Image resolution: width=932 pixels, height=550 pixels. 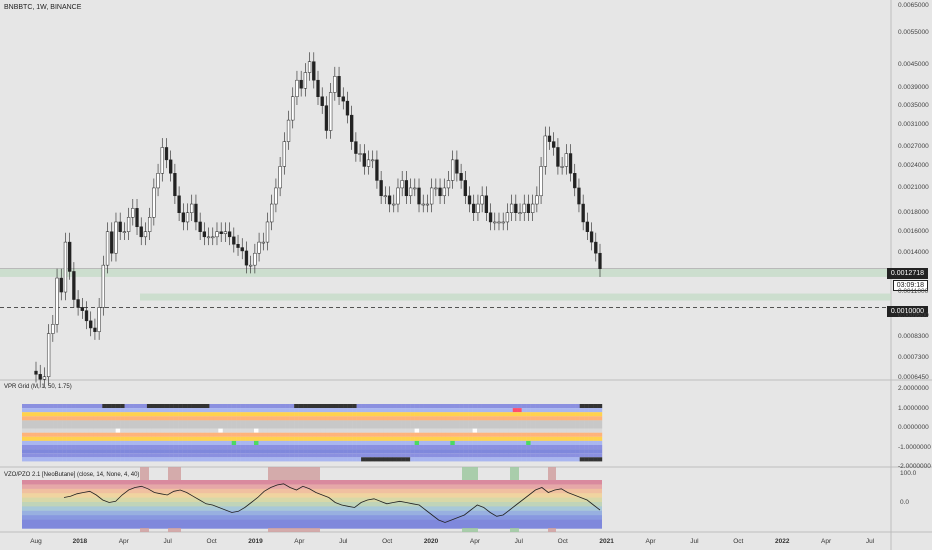 I want to click on price-axis-label: 0.0008300, so click(x=913, y=337).